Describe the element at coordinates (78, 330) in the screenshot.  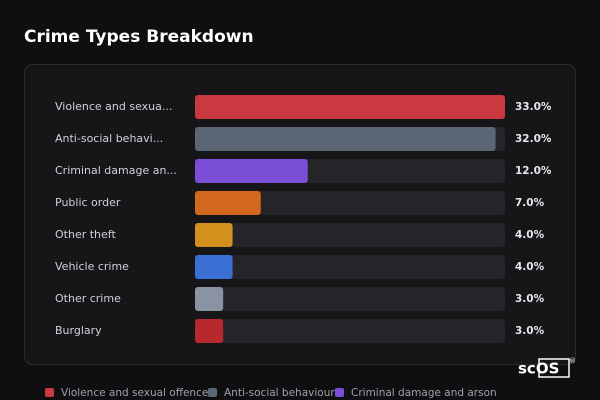
I see `category-label: Burglary` at that location.